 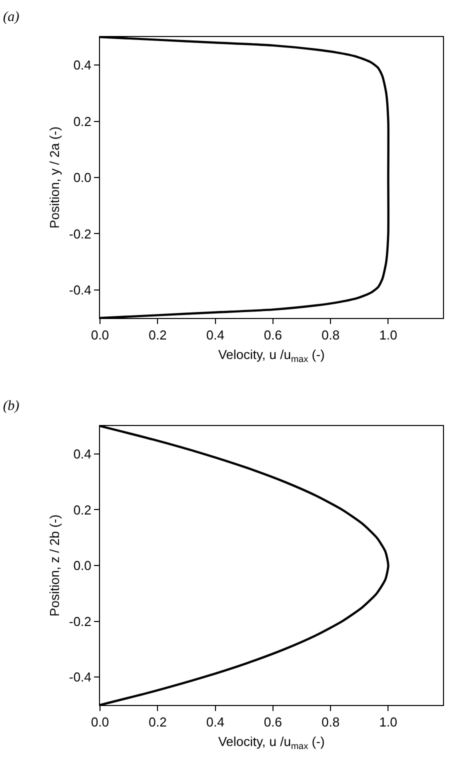 I want to click on chart-title: (b), so click(x=11, y=406).